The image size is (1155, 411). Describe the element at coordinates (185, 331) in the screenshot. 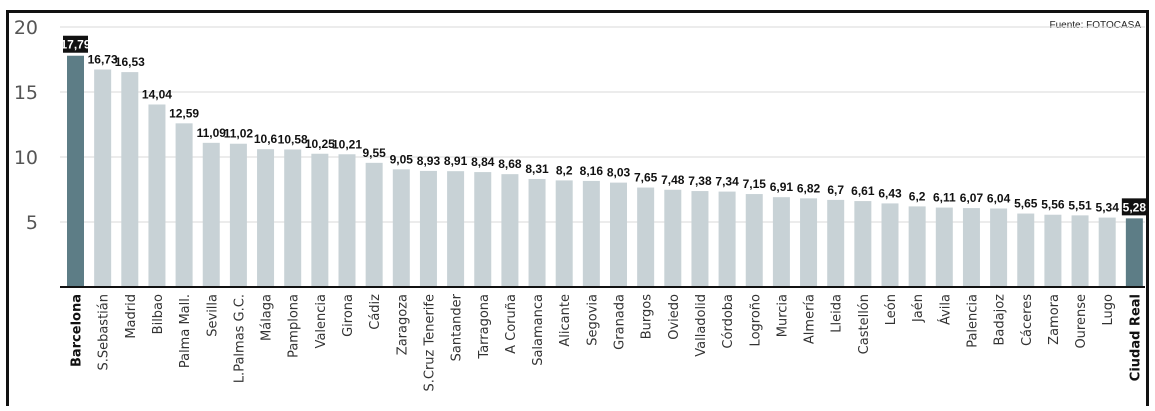

I see `category-label: Palma Mall.` at that location.